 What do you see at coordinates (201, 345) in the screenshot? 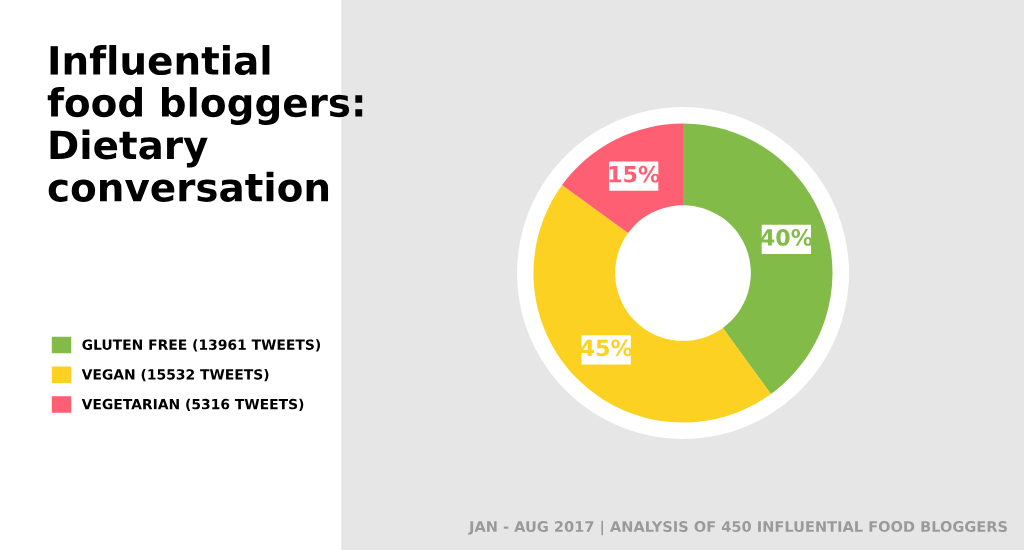
I see `legend-label: GLUTEN FREE (13961 TWEETS)` at bounding box center [201, 345].